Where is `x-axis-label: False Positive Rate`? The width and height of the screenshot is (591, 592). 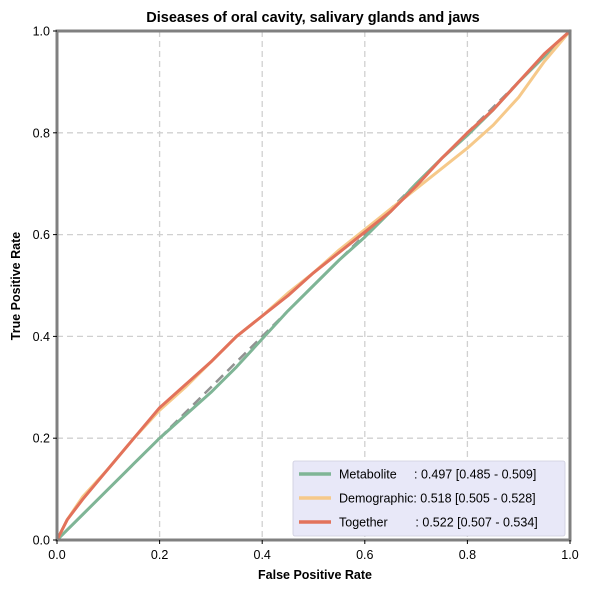 x-axis-label: False Positive Rate is located at coordinates (315, 575).